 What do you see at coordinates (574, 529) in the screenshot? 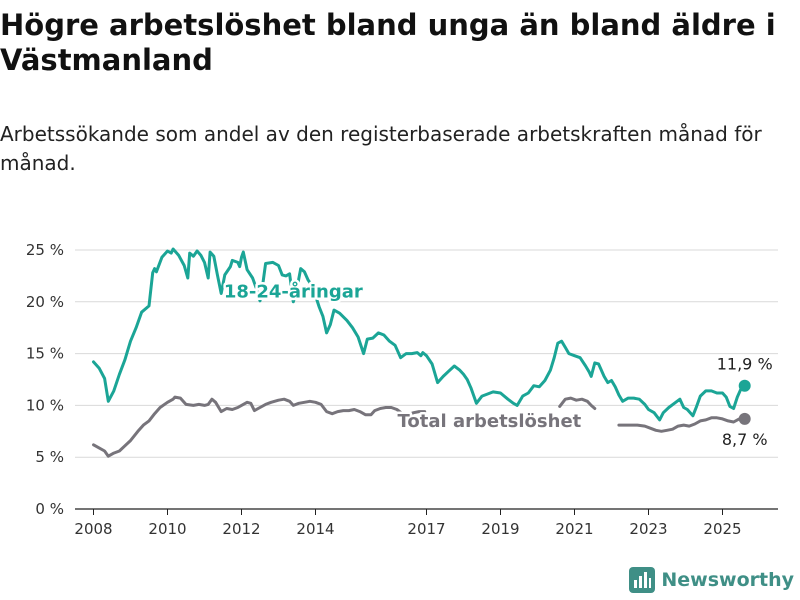
I see `x-tick-label: 2021` at bounding box center [574, 529].